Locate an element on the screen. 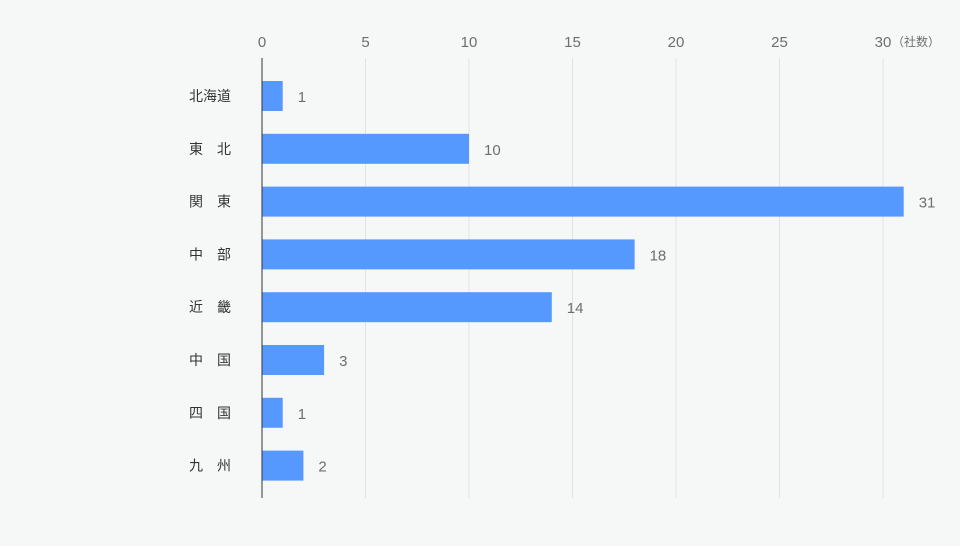 The width and height of the screenshot is (960, 546). category-label-6: 四 国 is located at coordinates (210, 414).